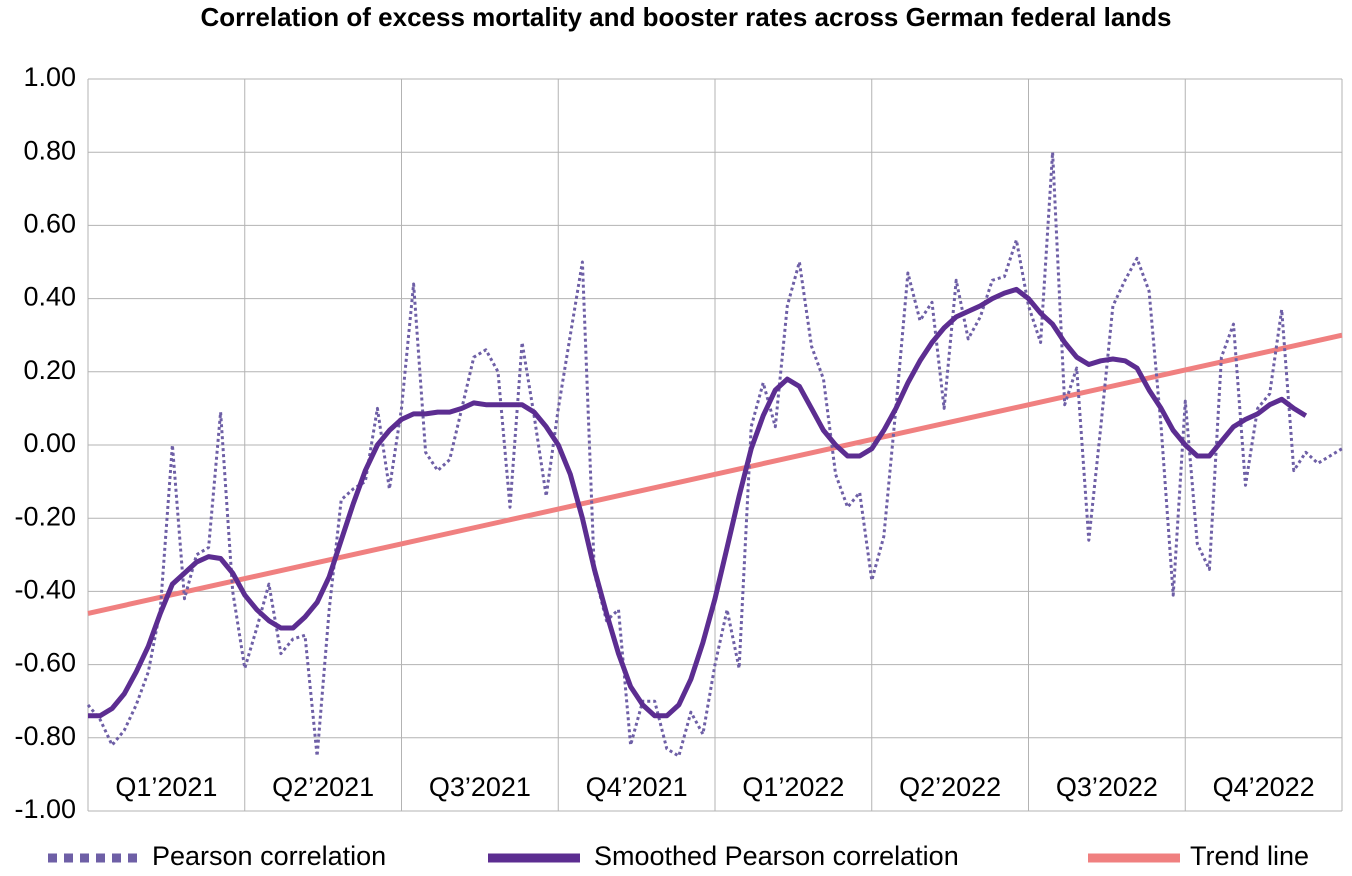 The height and width of the screenshot is (876, 1352). Describe the element at coordinates (49, 370) in the screenshot. I see `y-tick-label: 0.20` at that location.